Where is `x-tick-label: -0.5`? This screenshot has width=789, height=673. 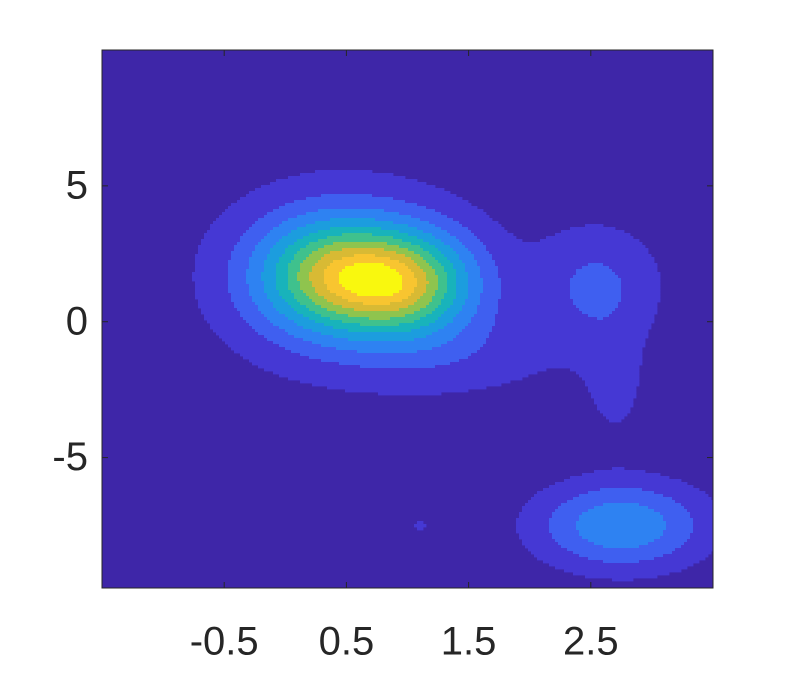
x-tick-label: -0.5 is located at coordinates (224, 642).